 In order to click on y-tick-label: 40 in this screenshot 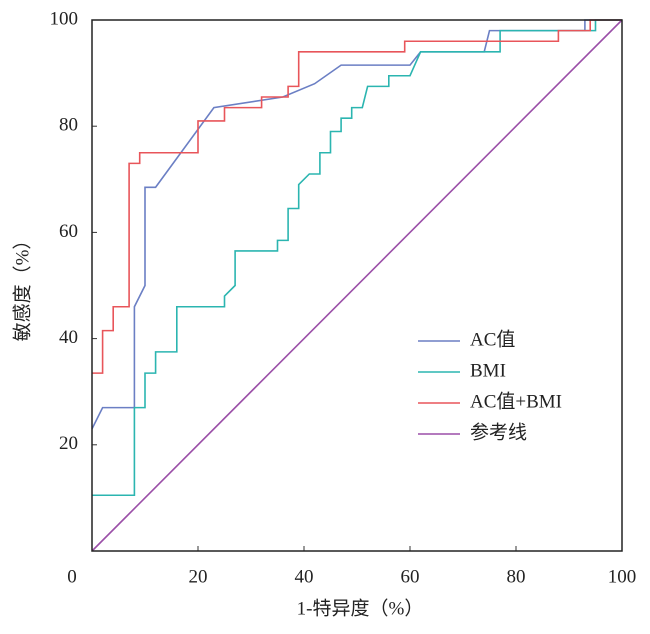, I will do `click(68, 337)`.